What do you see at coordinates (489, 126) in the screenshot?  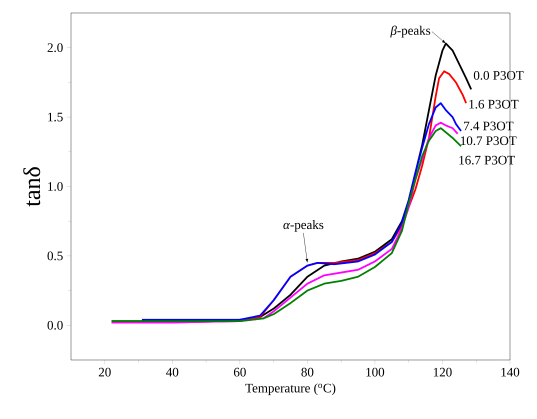 I see `series-label: 7.4 P3OT` at bounding box center [489, 126].